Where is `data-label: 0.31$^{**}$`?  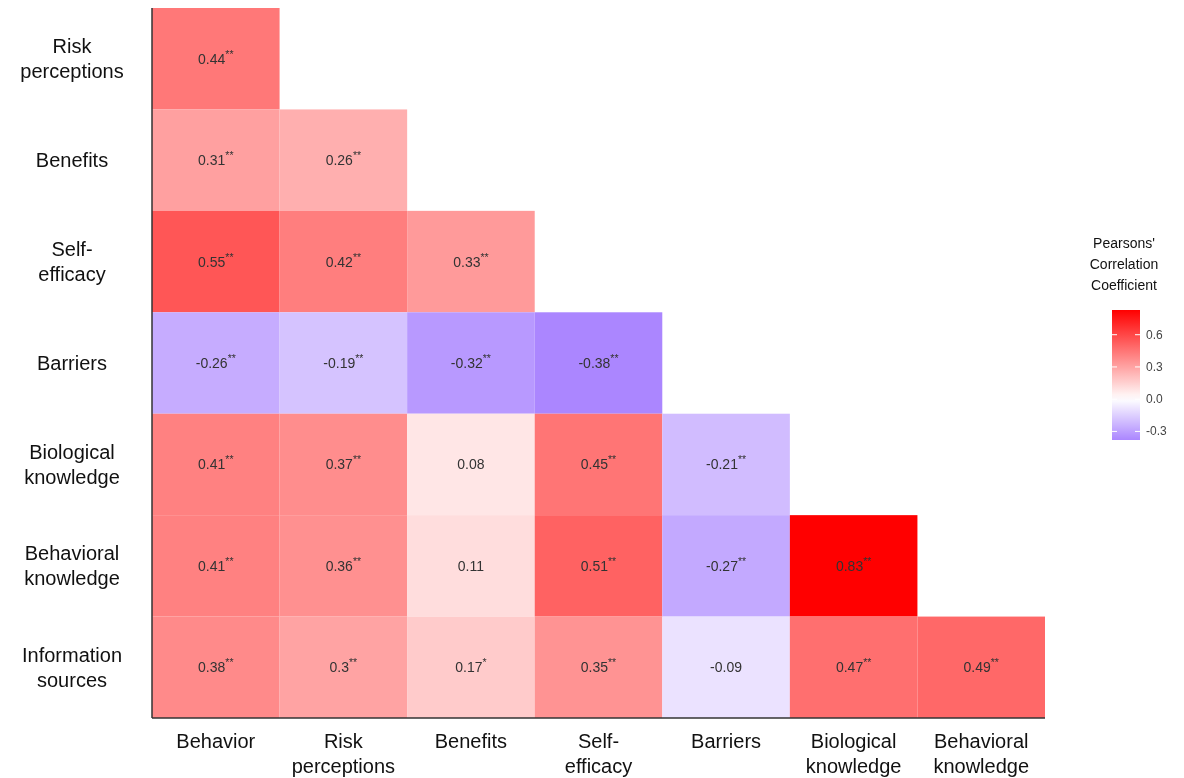
data-label: 0.31$^{**}$ is located at coordinates (216, 159).